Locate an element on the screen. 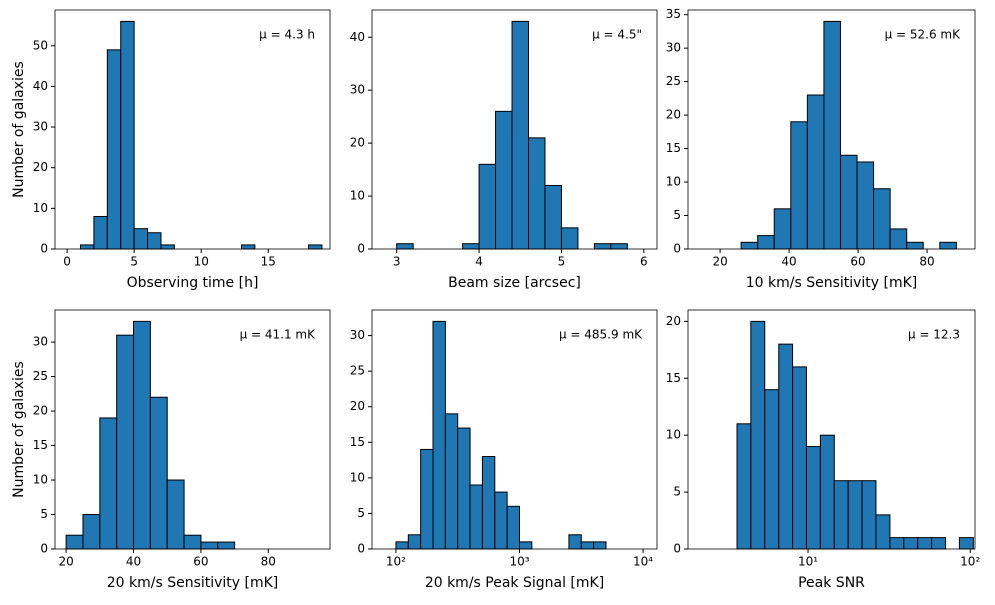 The height and width of the screenshot is (605, 995). x-tick-label: 0 is located at coordinates (67, 262).